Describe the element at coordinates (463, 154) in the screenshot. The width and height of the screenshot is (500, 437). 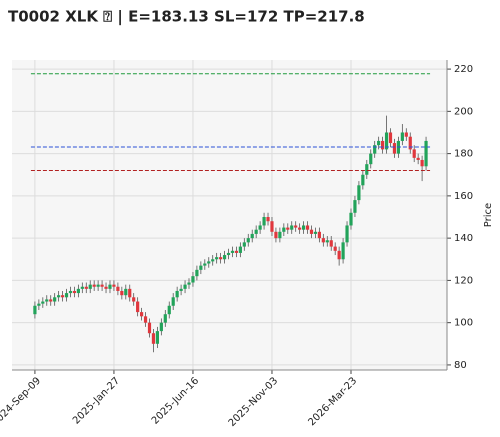
I see `y-tick-label: 180` at that location.